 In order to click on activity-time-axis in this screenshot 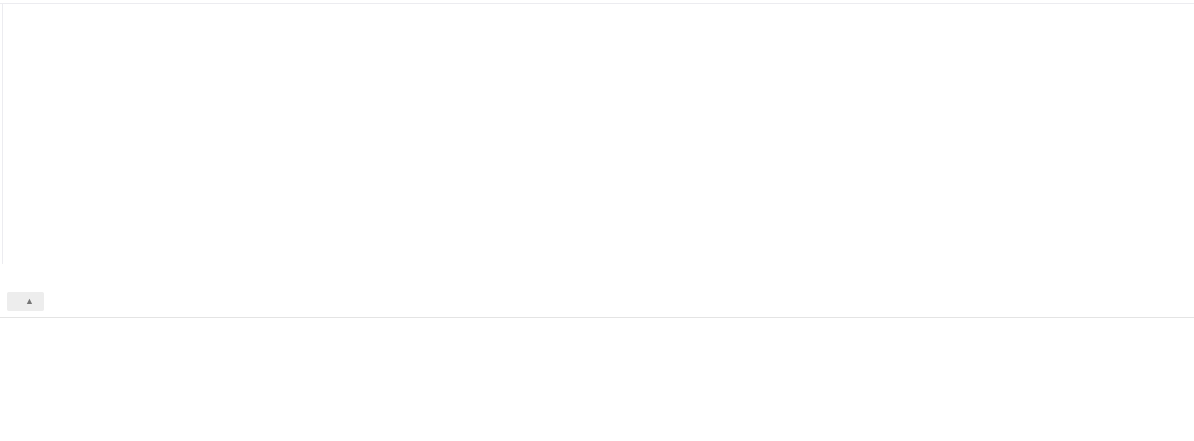, I will do `click(597, 278)`.